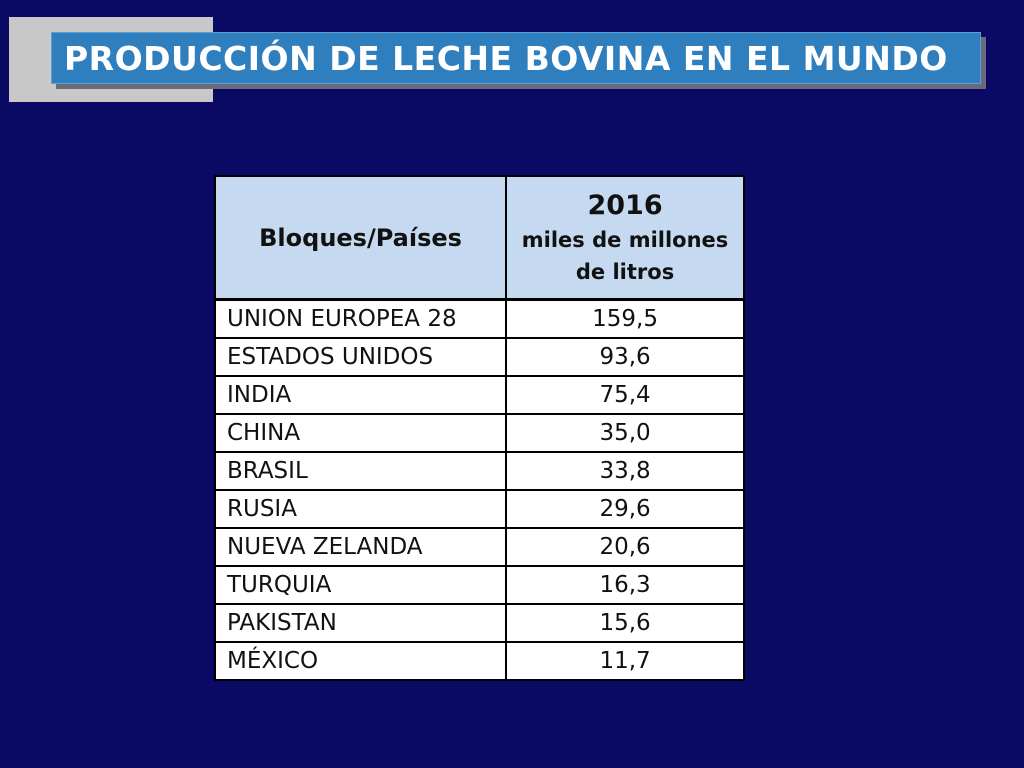 The height and width of the screenshot is (768, 1024). What do you see at coordinates (625, 205) in the screenshot?
I see `column-header-year: 2016` at bounding box center [625, 205].